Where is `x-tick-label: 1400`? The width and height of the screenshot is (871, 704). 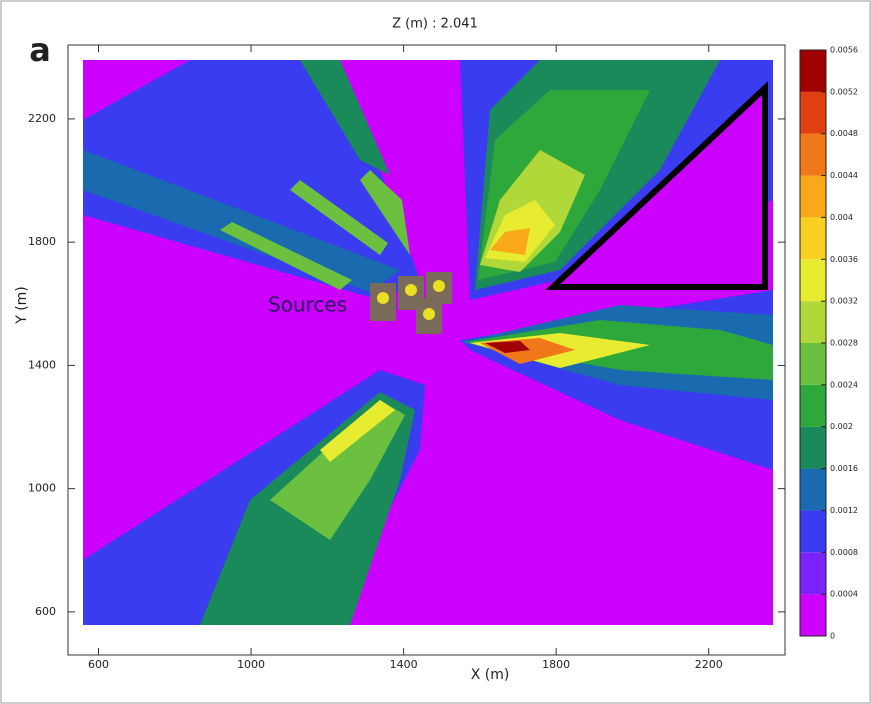
x-tick-label: 1400 is located at coordinates (404, 664).